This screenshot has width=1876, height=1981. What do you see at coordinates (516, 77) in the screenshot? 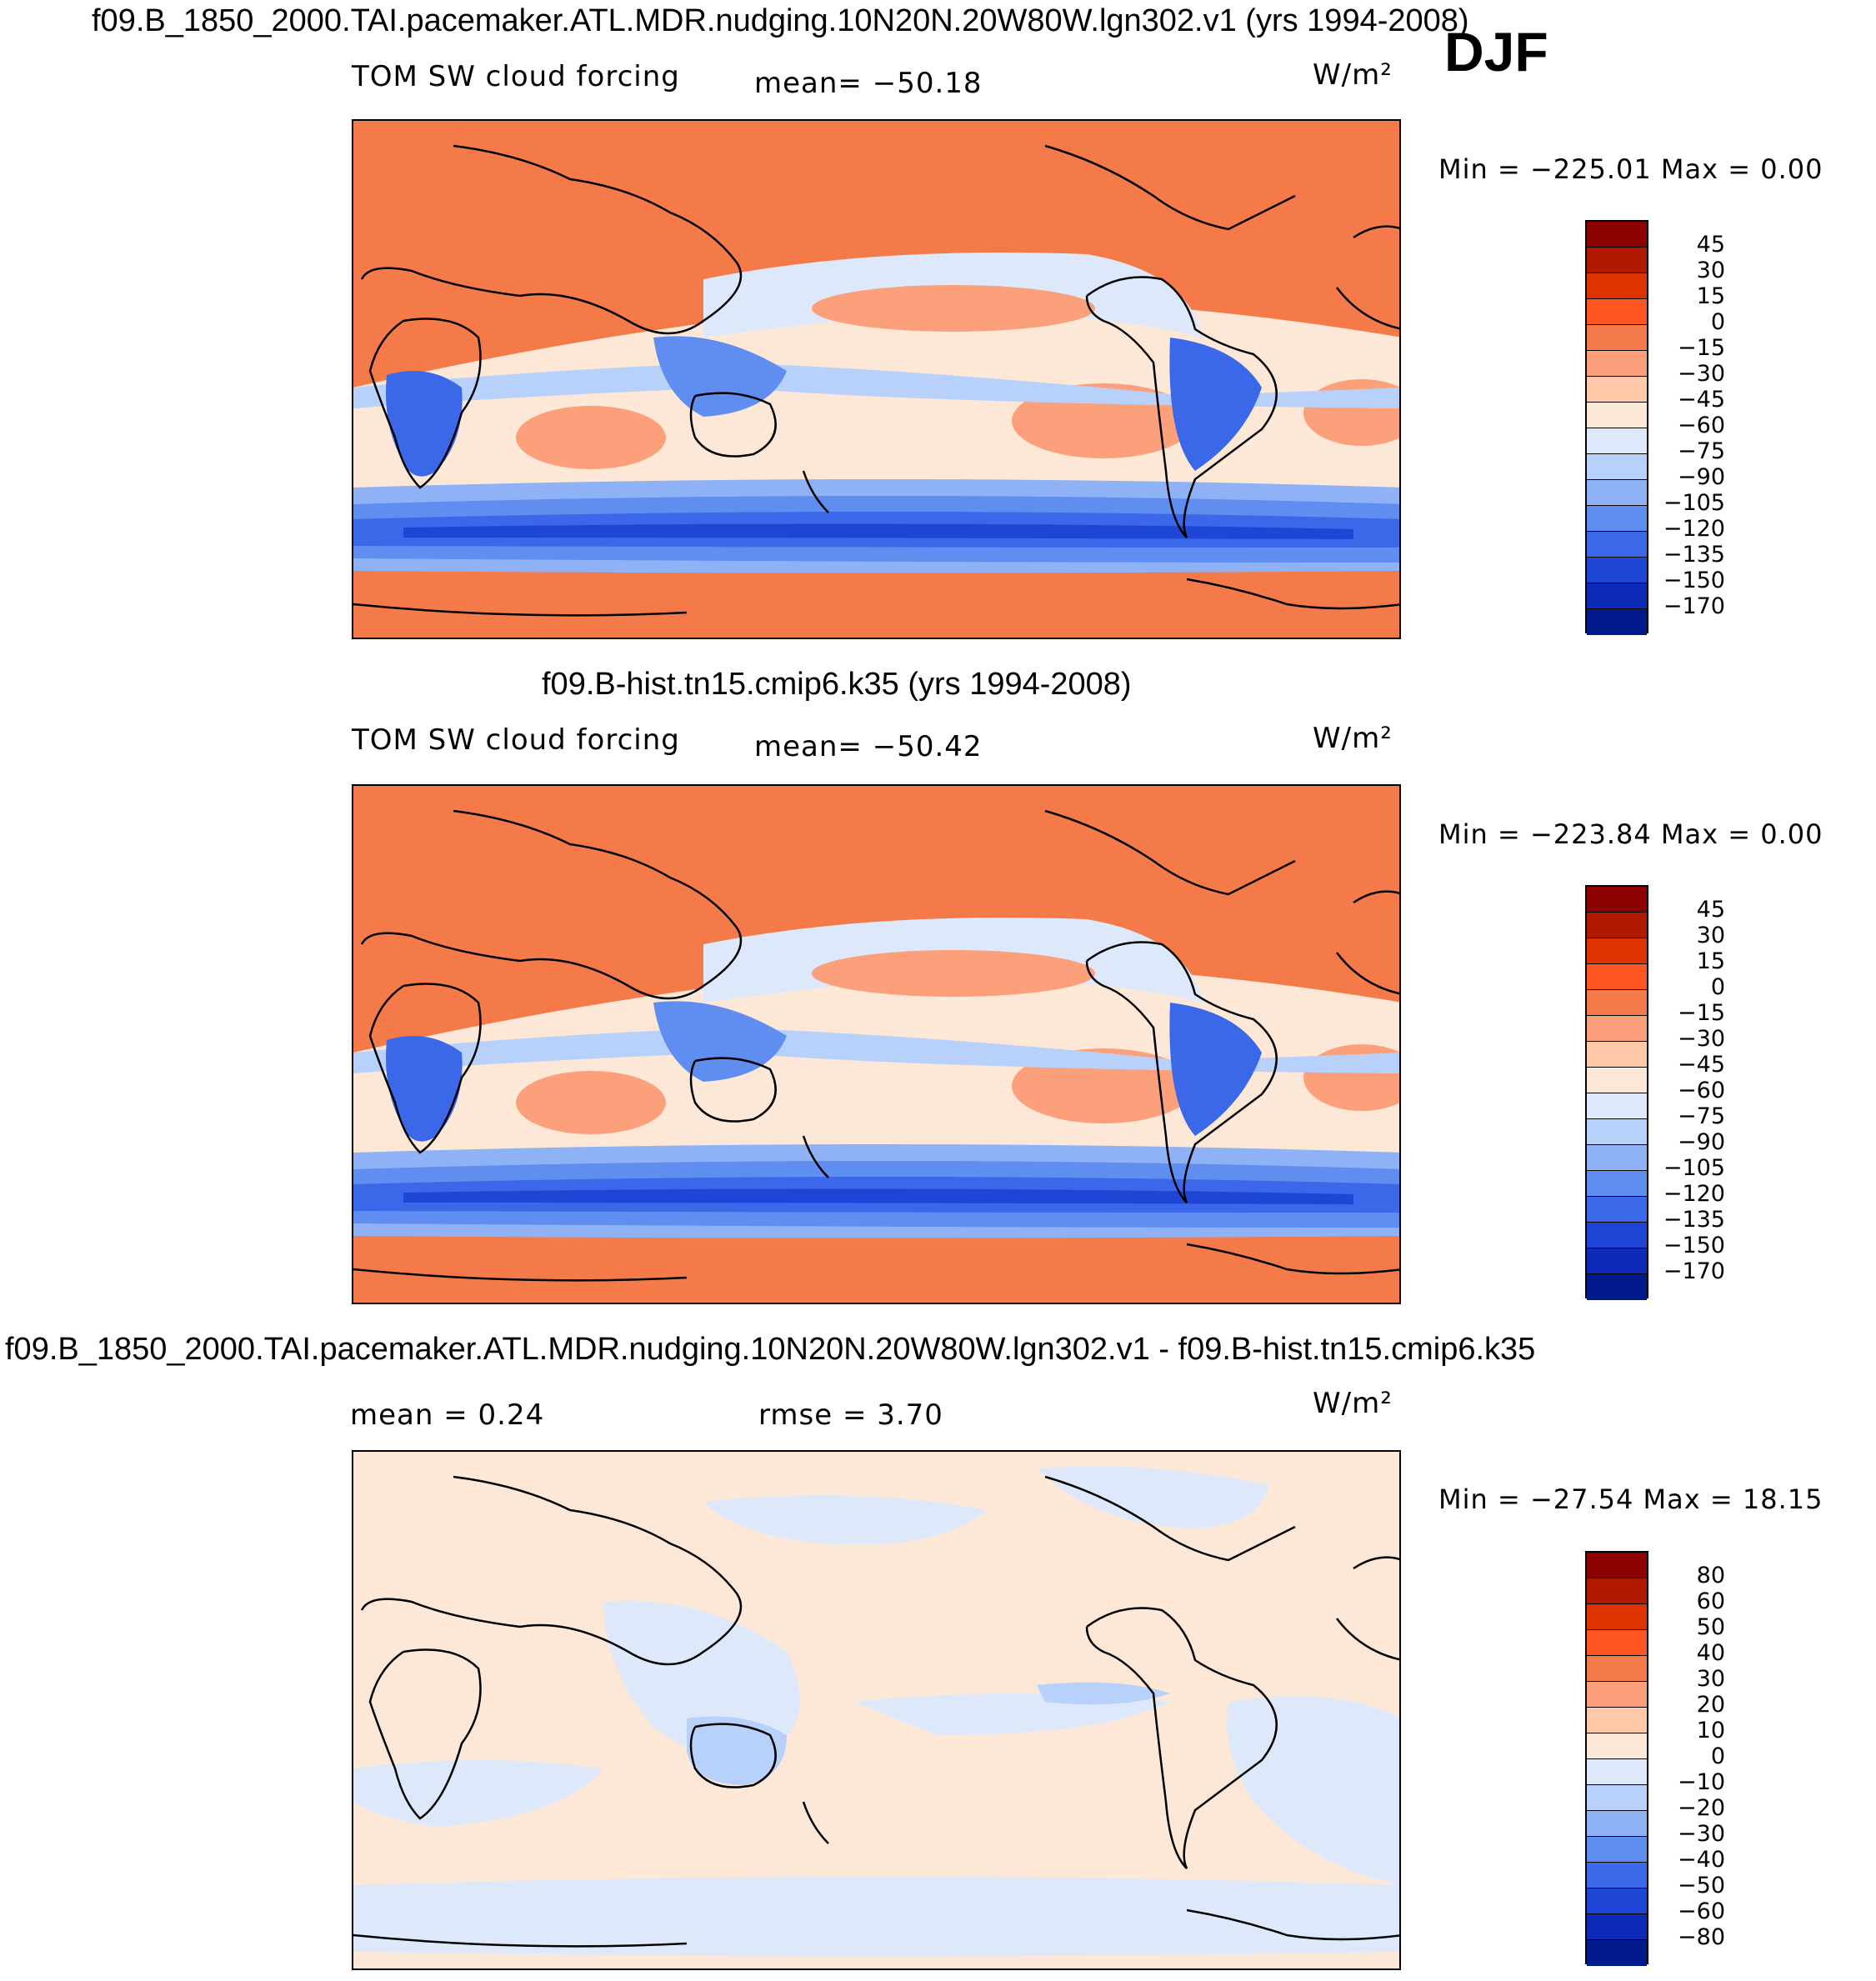
I see `panel1-variable: TOM SW cloud forcing` at bounding box center [516, 77].